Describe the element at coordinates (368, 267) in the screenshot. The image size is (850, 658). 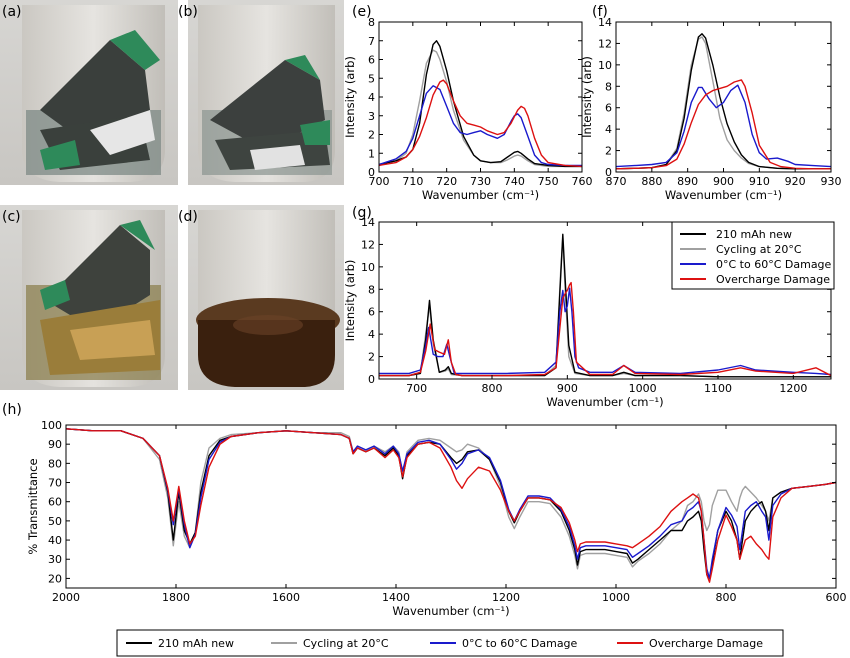
I see `chart-g-ytick-label: 10` at that location.